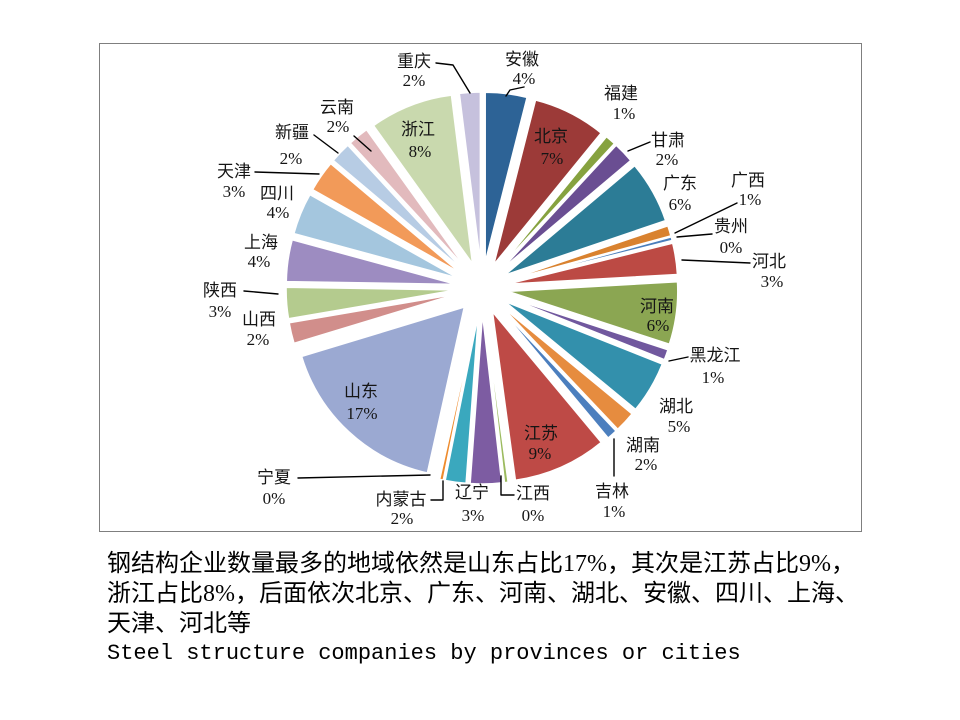  What do you see at coordinates (234, 171) in the screenshot?
I see `slice-name-label: 天津` at bounding box center [234, 171].